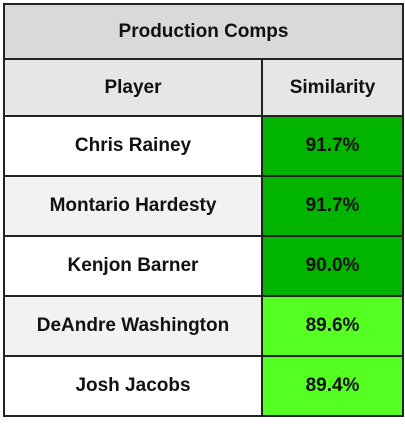 This screenshot has height=425, width=405. I want to click on similarity-cell: 89.6%, so click(332, 326).